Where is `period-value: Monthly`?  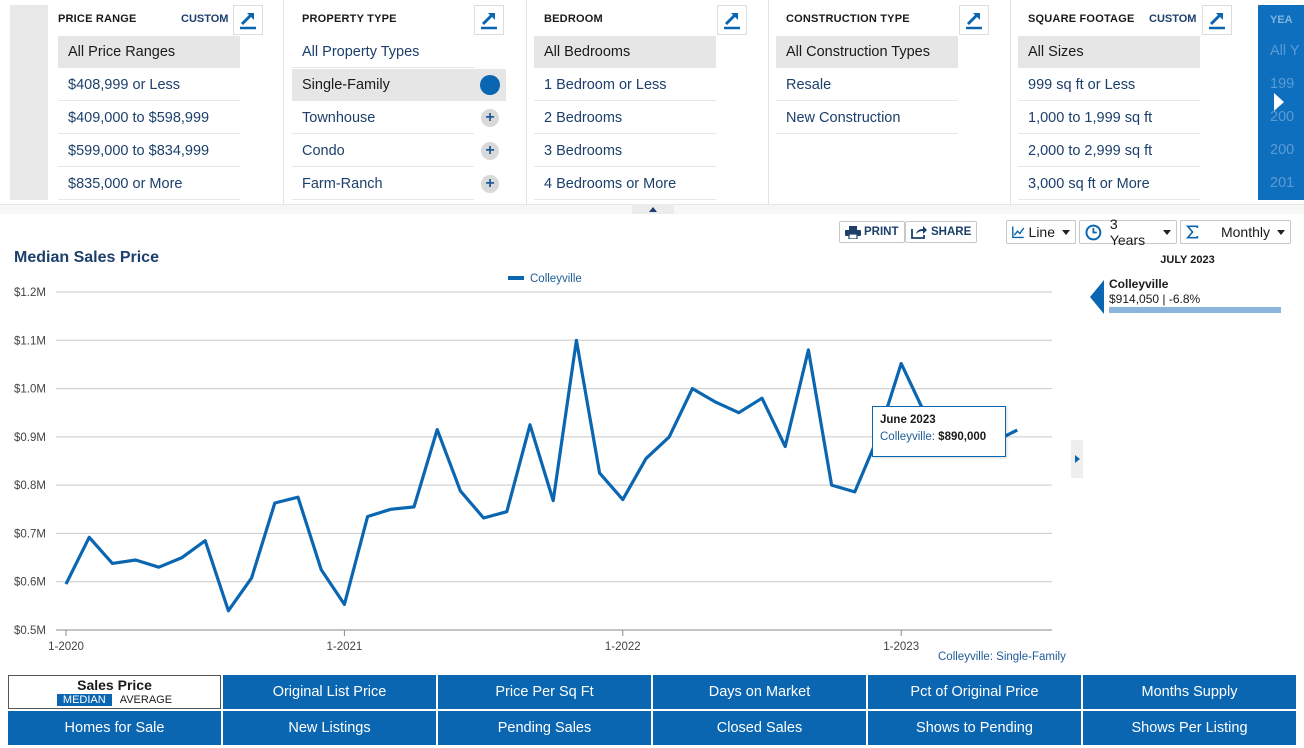
period-value: Monthly is located at coordinates (1245, 232).